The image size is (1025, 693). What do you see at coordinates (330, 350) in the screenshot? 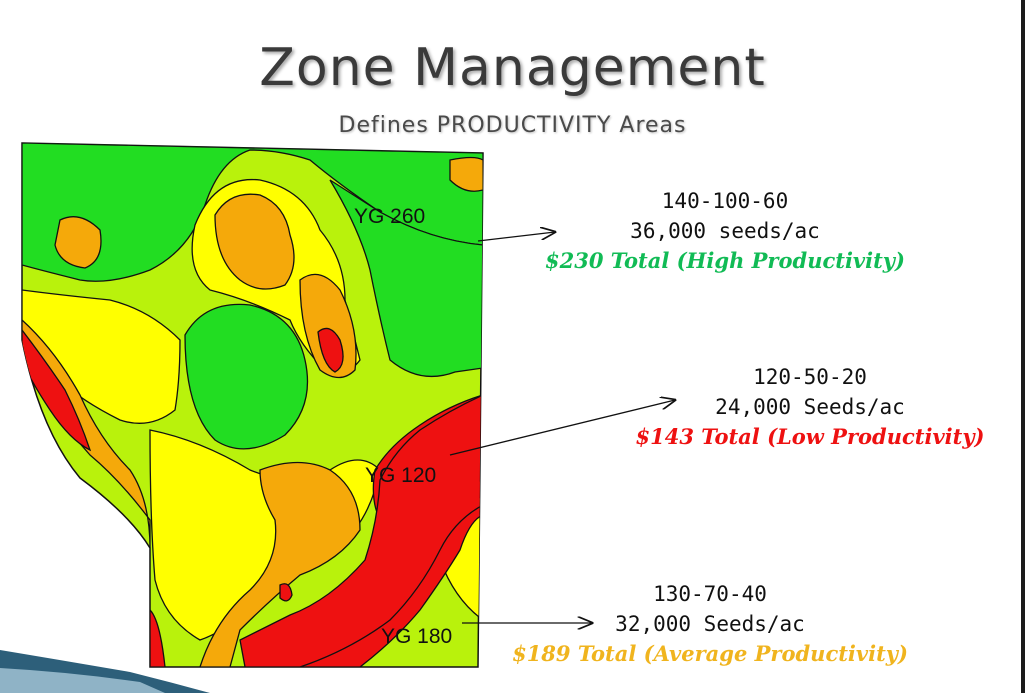
I see `zone-low-center-spot` at bounding box center [330, 350].